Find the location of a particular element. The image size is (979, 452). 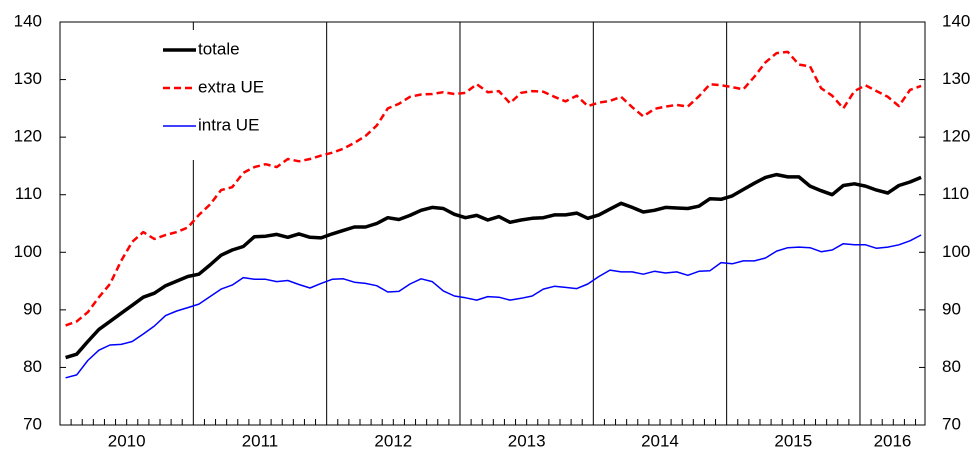

y2-tick-label: 80 is located at coordinates (951, 366).